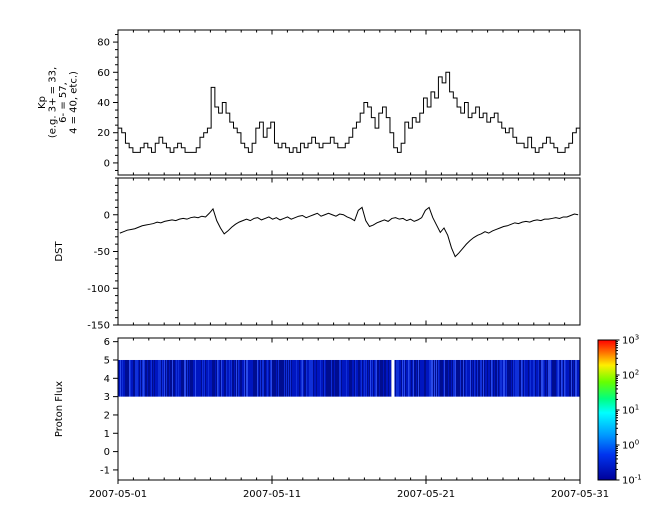  I want to click on data-gap, so click(393, 378).